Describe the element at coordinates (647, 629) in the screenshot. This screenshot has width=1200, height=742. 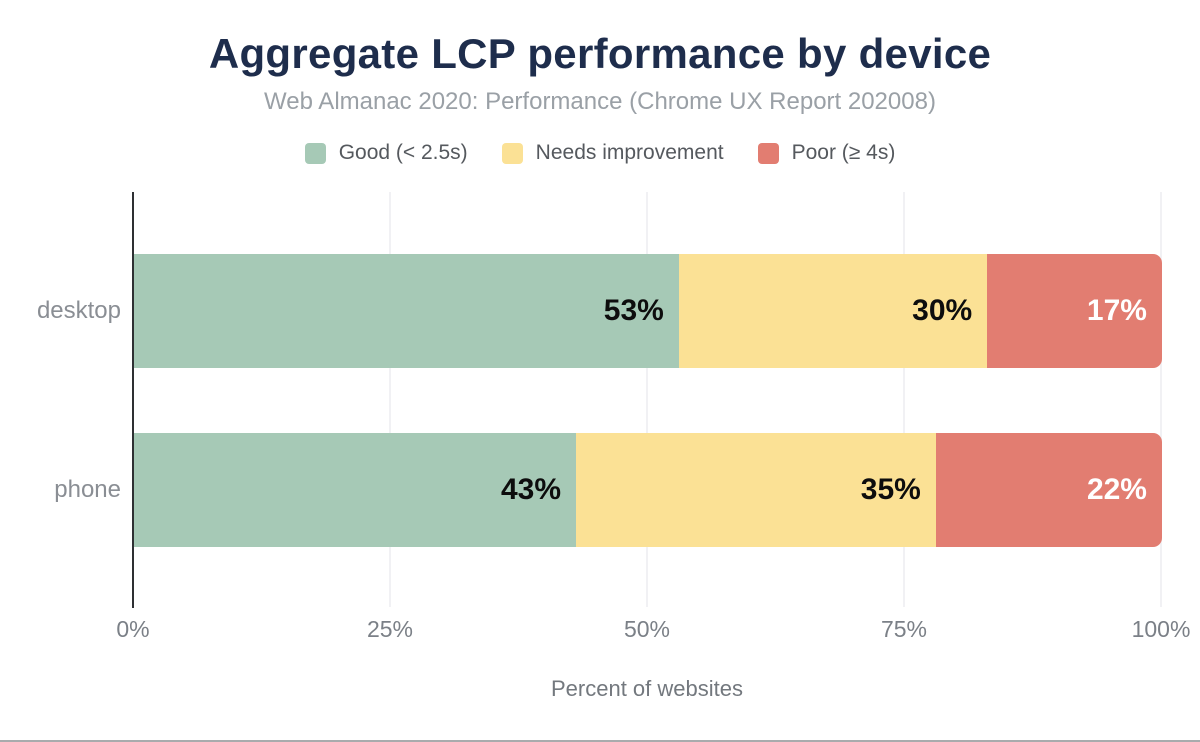
I see `x-axis-tick-50: 50%` at that location.